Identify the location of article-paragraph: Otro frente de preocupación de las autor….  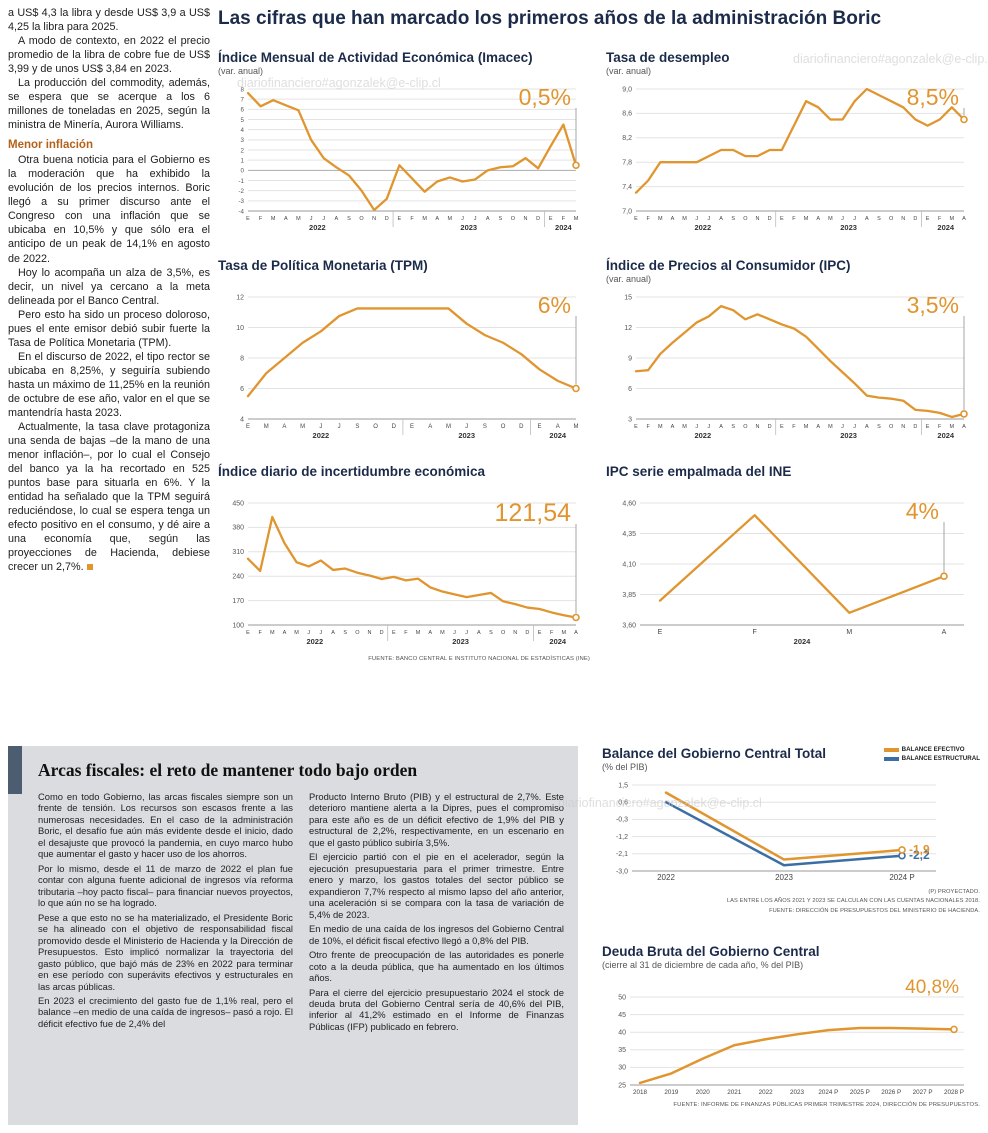
(436, 966).